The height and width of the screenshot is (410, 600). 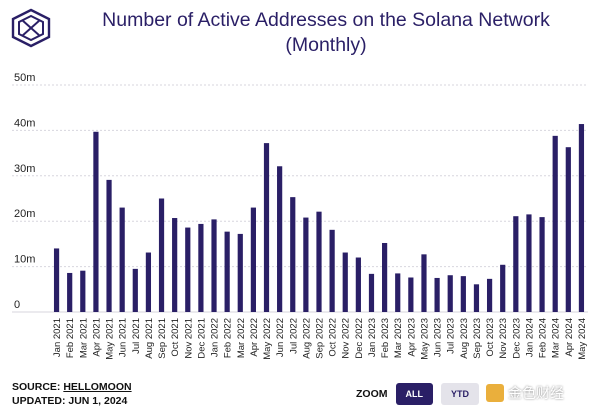 What do you see at coordinates (326, 45) in the screenshot?
I see `chart-title-line2: (Monthly)` at bounding box center [326, 45].